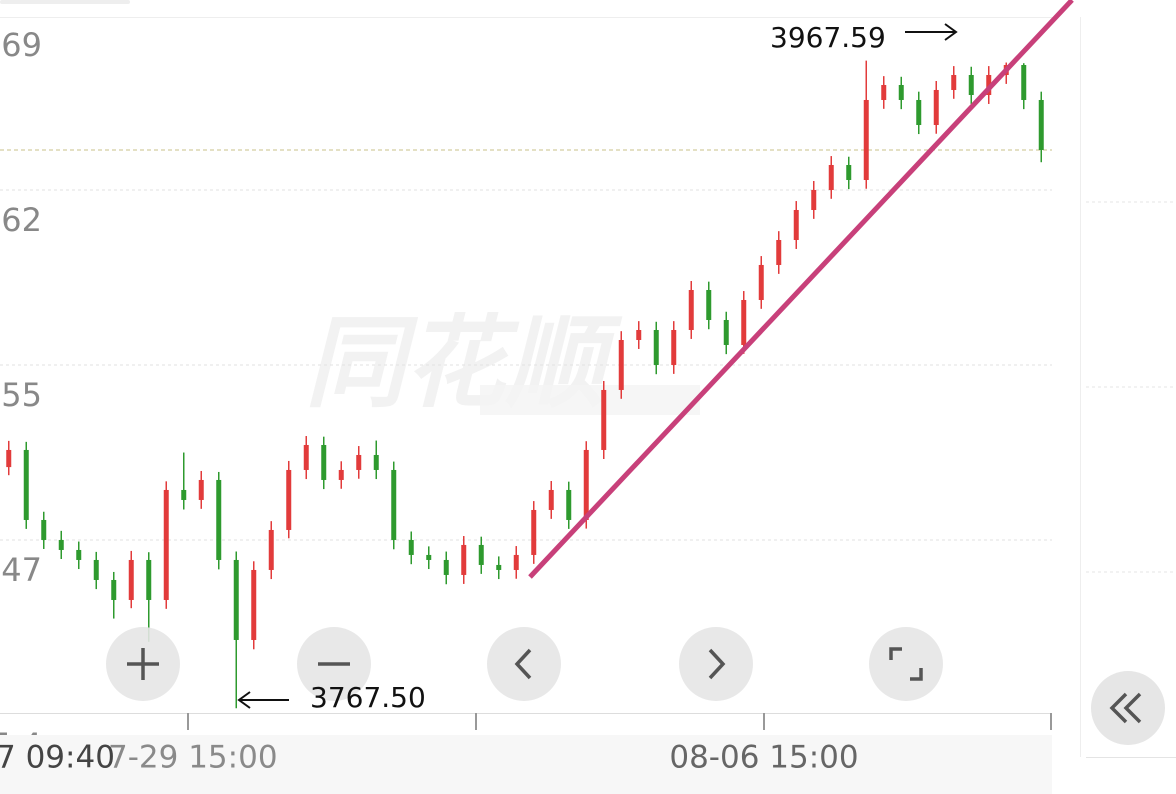 The width and height of the screenshot is (1176, 794). I want to click on x-tick-label: 7 09:40, so click(57, 758).